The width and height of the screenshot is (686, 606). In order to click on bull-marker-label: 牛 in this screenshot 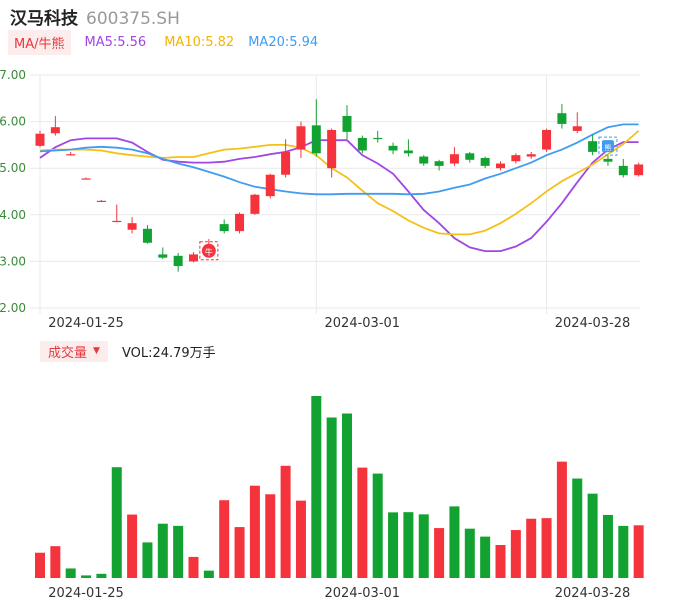, I will do `click(209, 252)`.